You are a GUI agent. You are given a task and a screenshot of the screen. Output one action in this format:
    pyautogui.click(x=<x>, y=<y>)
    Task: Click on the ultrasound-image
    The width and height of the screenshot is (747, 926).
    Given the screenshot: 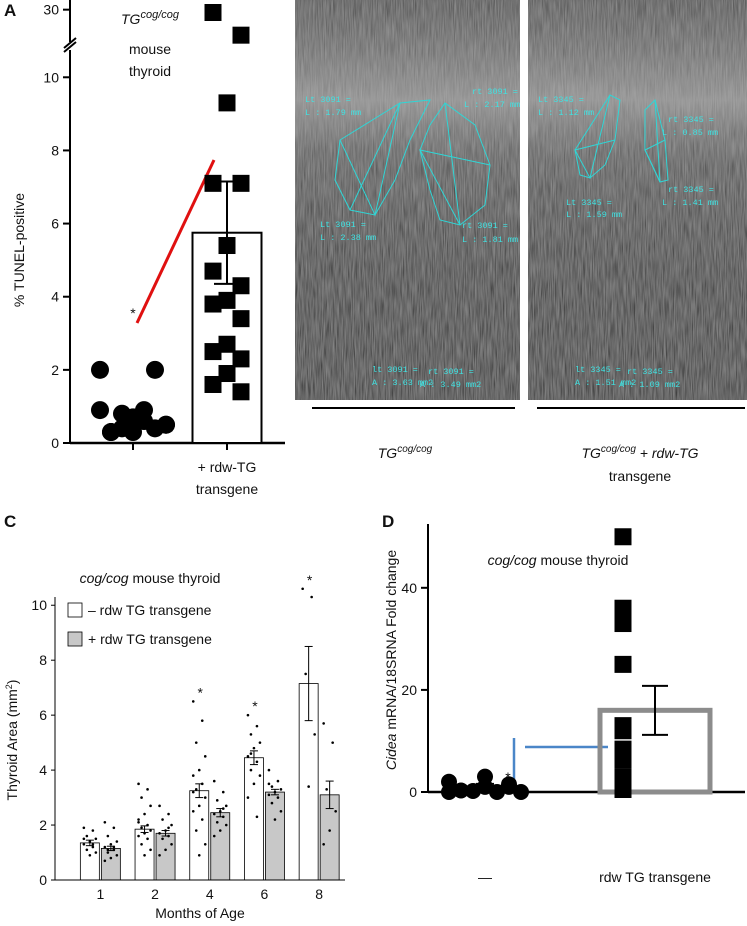 What is the action you would take?
    pyautogui.click(x=637, y=200)
    